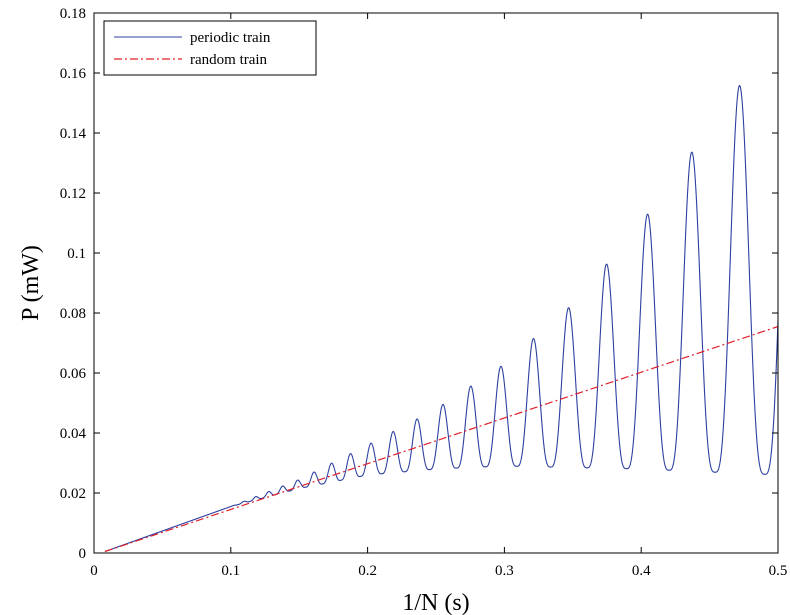  What do you see at coordinates (83, 554) in the screenshot?
I see `y-tick-label: 0` at bounding box center [83, 554].